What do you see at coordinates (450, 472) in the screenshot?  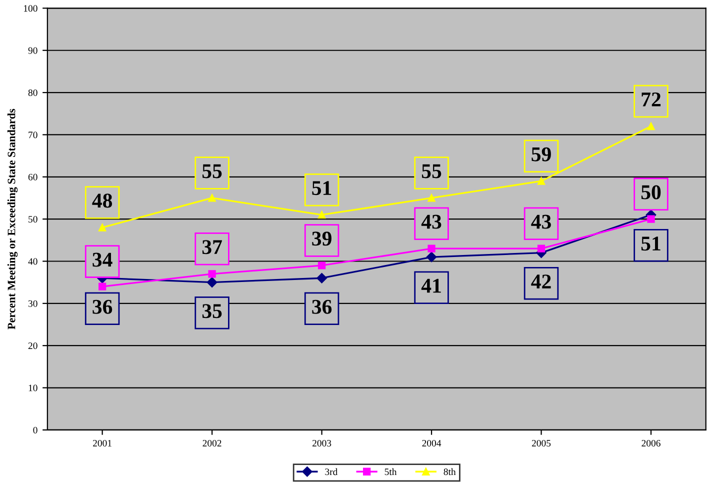 I see `legend-label: 8th` at bounding box center [450, 472].